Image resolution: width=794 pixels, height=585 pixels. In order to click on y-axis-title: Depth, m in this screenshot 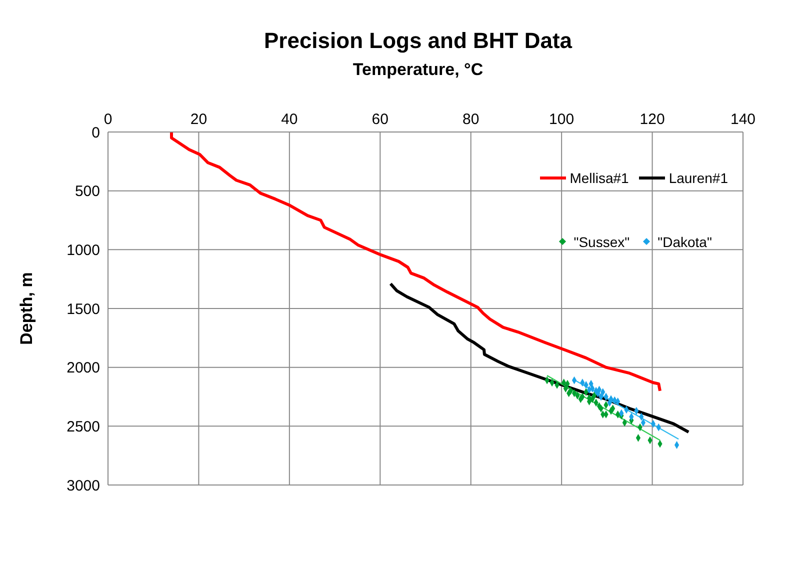, I will do `click(26, 308)`.